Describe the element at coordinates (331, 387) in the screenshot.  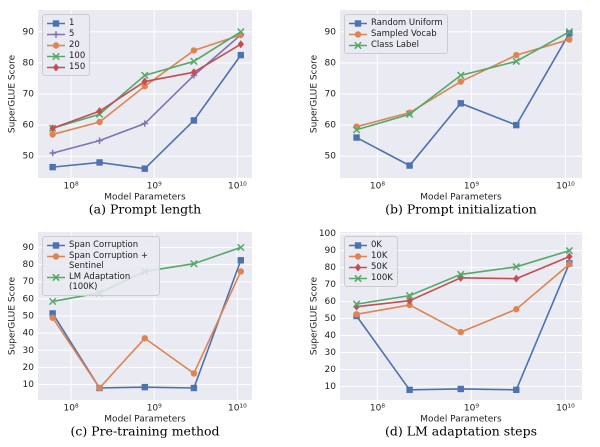
I see `y-tick-label: 10` at that location.